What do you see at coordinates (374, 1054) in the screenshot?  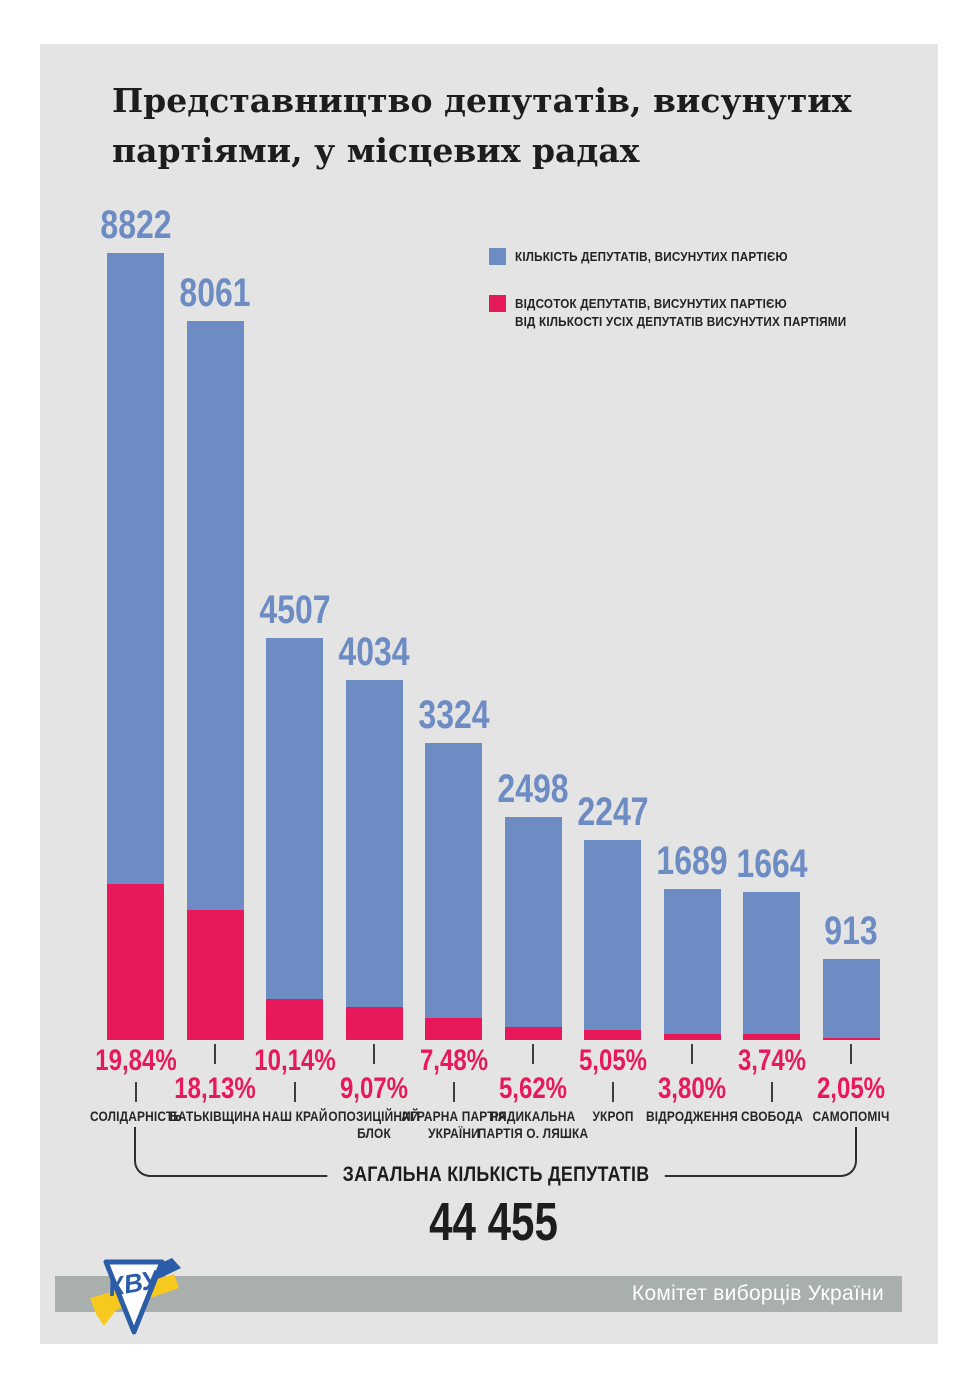 I see `bar-4-tick` at bounding box center [374, 1054].